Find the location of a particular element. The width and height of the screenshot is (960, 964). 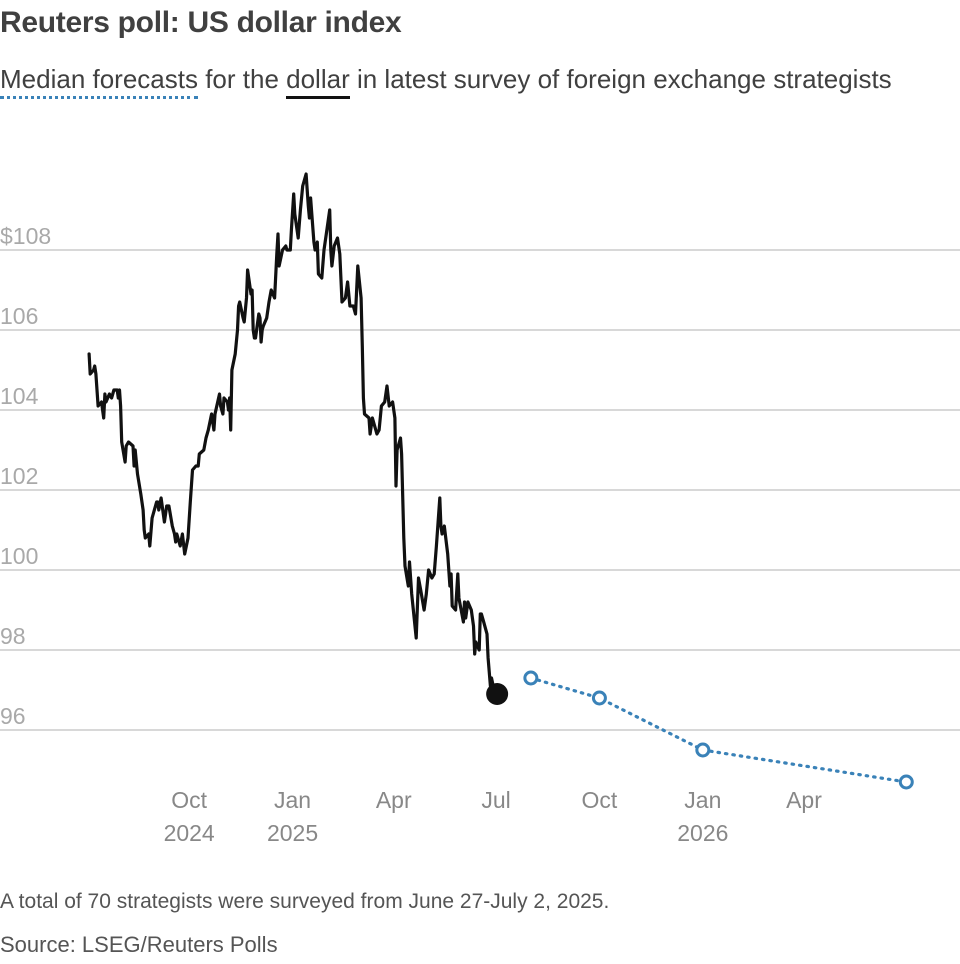

x-tick-label-1: Jan is located at coordinates (292, 800).